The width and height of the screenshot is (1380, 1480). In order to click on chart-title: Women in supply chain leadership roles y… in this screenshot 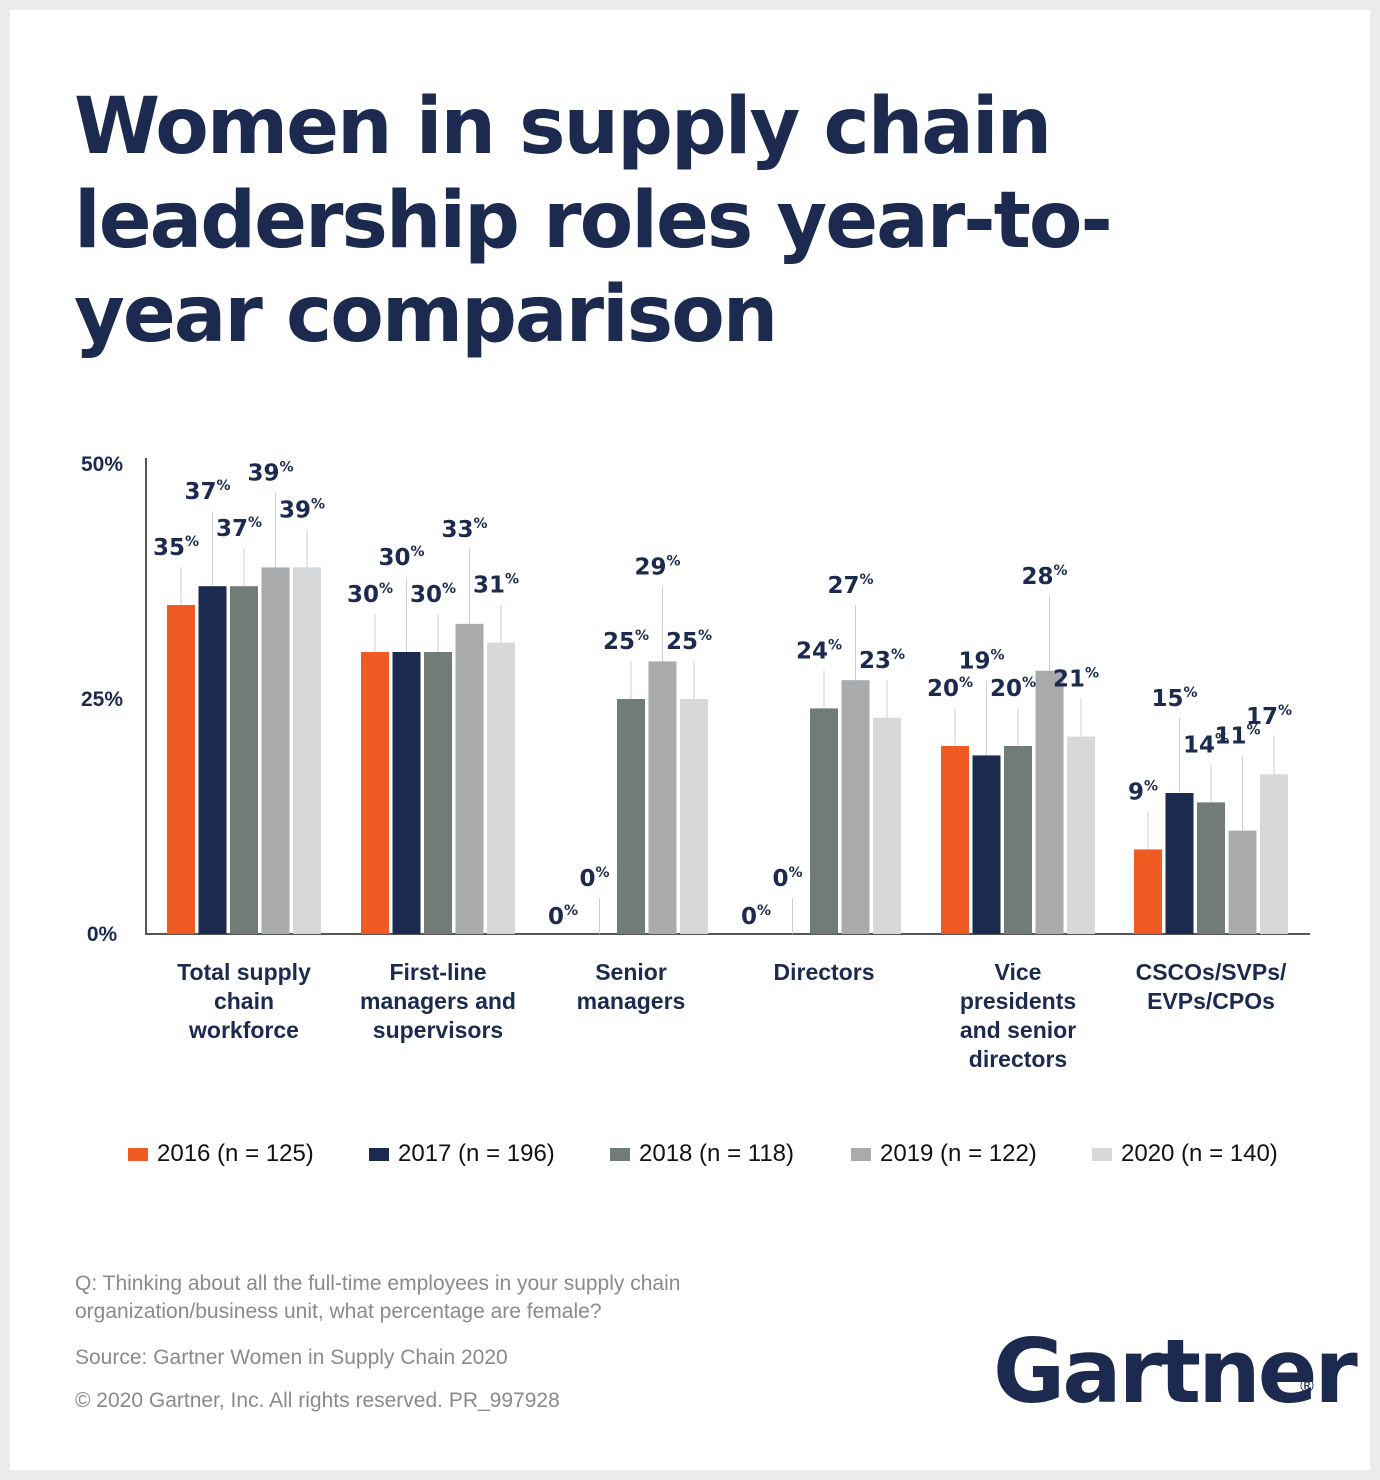, I will do `click(593, 221)`.